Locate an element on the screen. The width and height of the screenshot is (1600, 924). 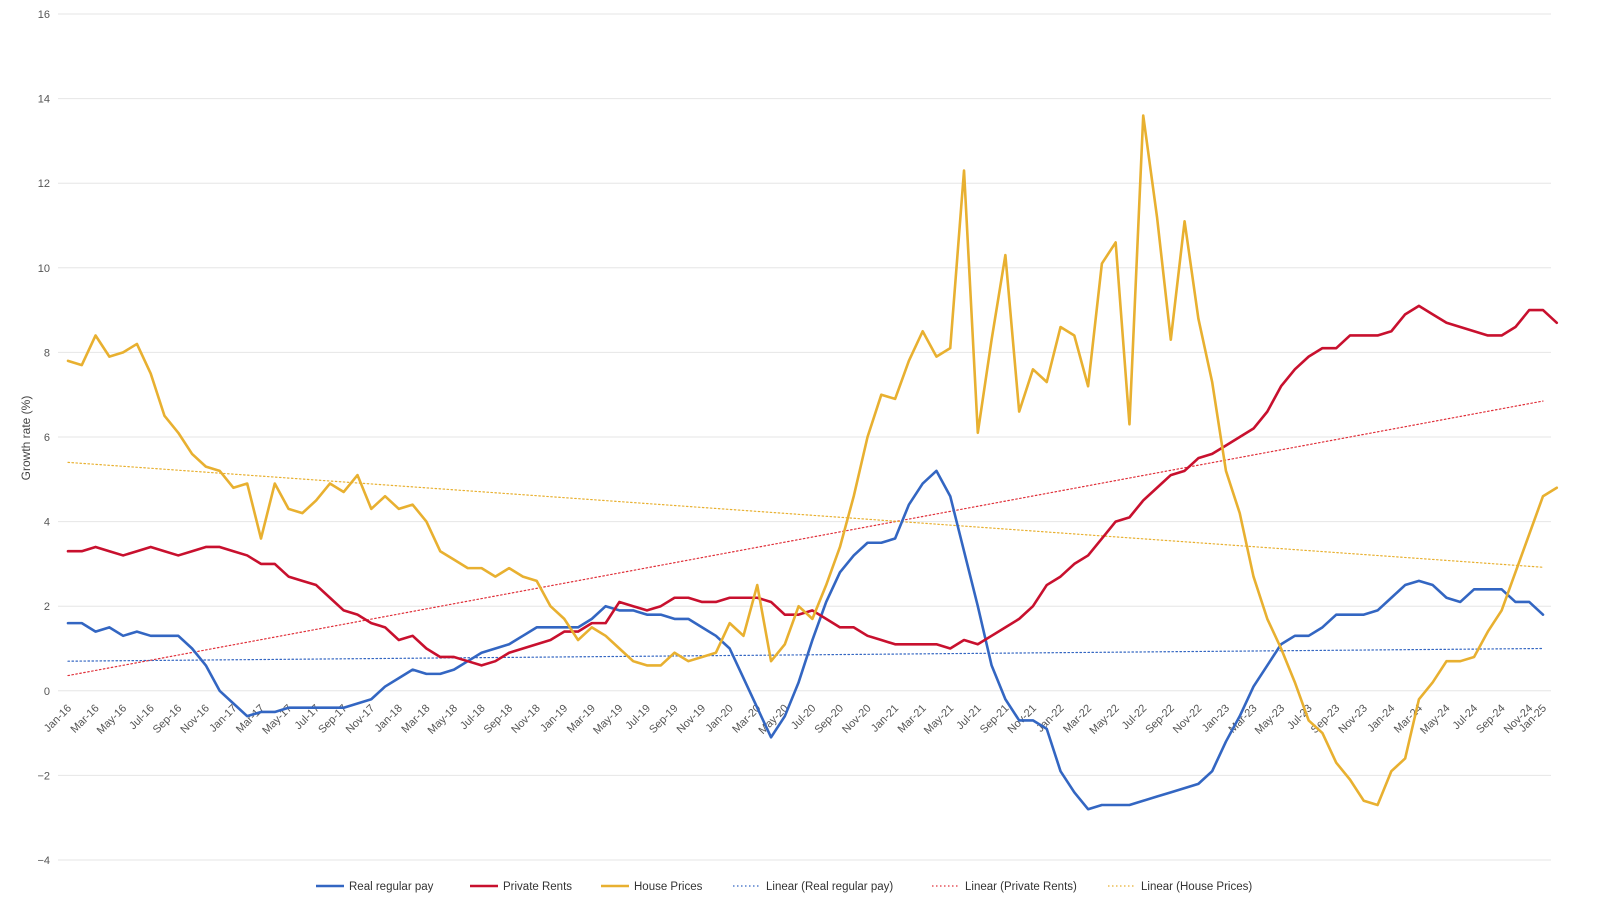
y-tick-label: 8 is located at coordinates (47, 353).